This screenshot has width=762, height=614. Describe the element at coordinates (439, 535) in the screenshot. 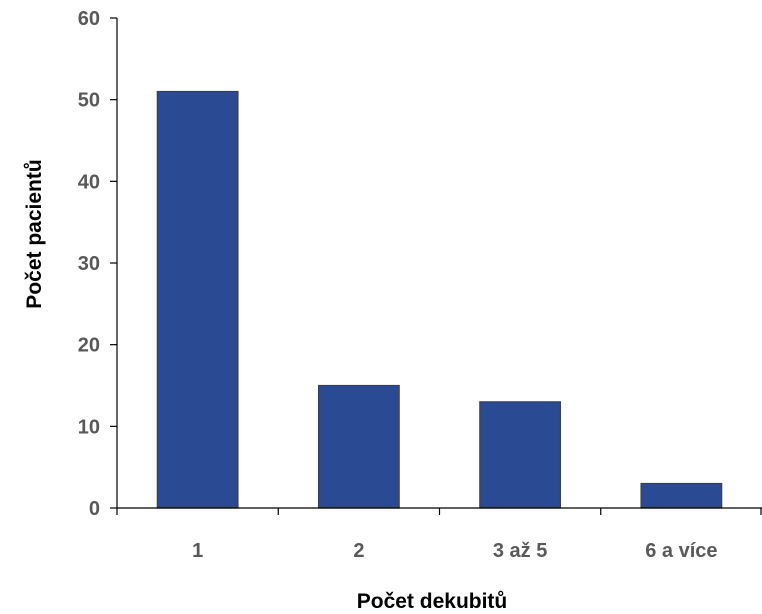

I see `x-ticks-group: 1 2 3 až 5 6 a více` at that location.